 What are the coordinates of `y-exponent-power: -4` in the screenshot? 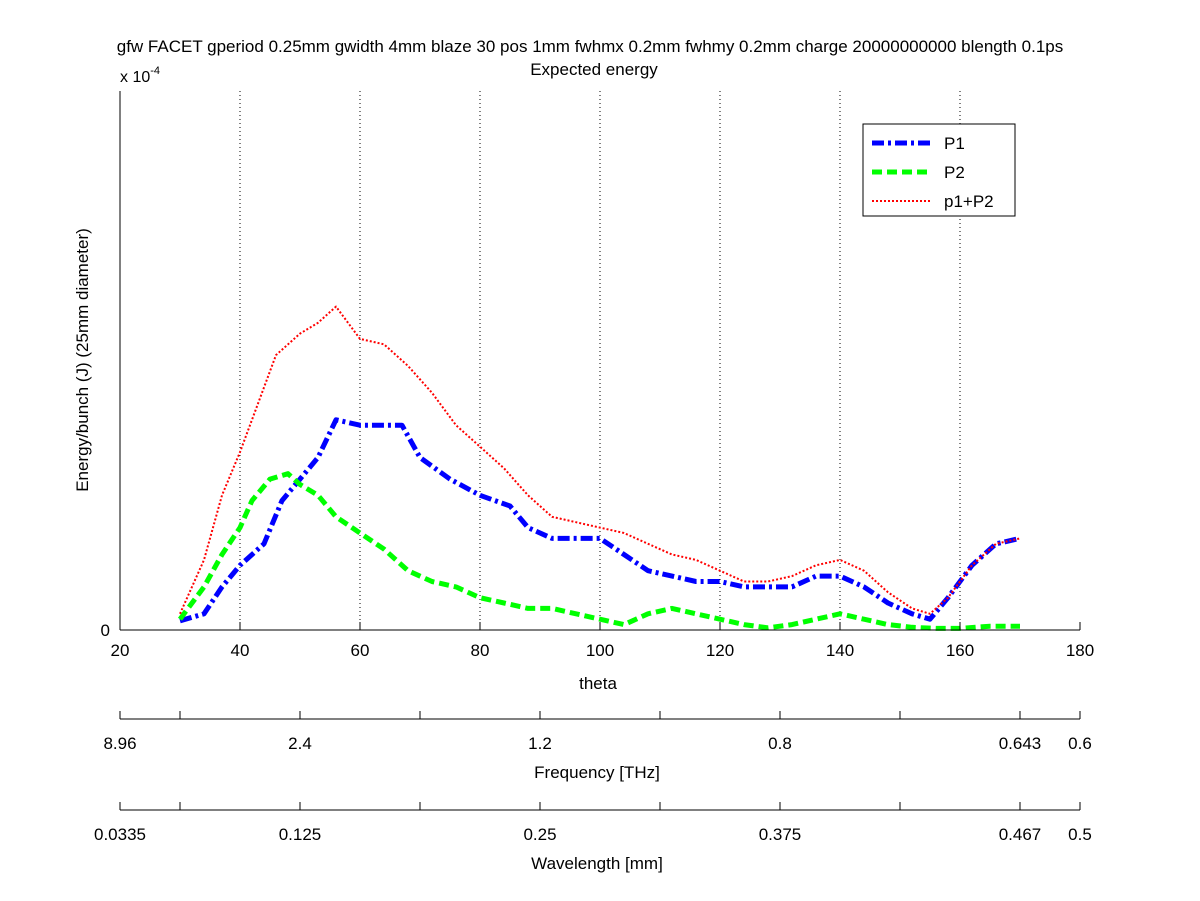 It's located at (155, 71).